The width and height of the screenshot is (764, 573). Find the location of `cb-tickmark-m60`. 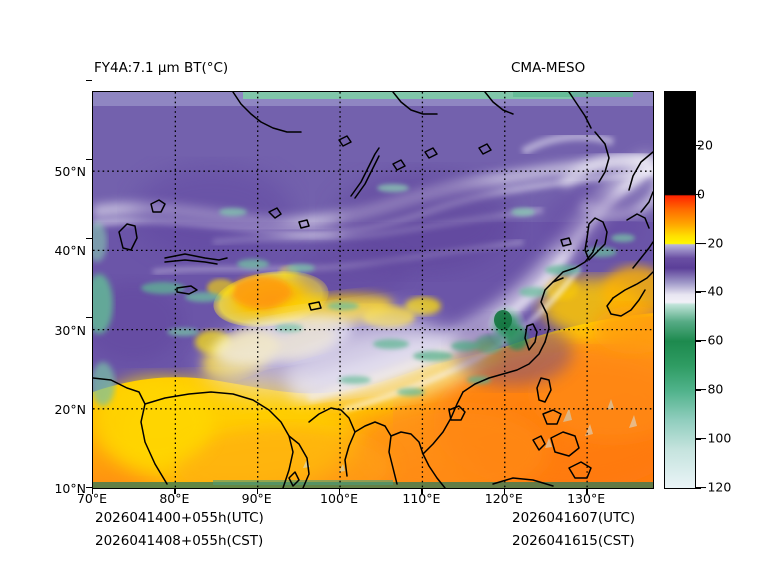

cb-tickmark-m60 is located at coordinates (698, 341).